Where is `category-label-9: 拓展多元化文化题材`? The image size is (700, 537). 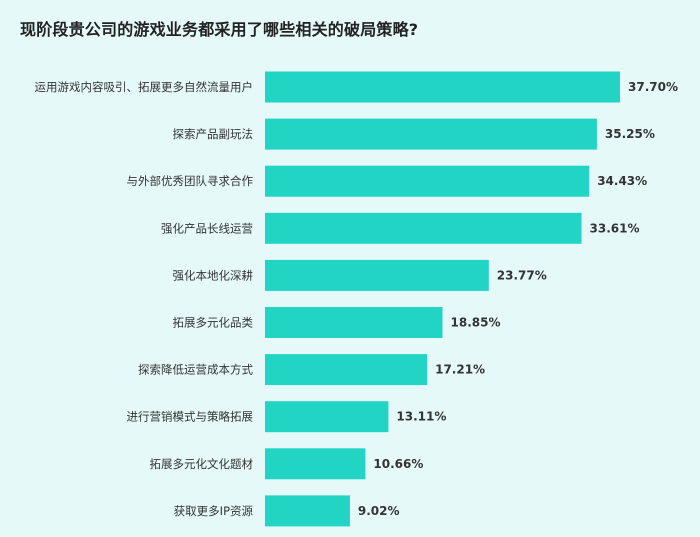
category-label-9: 拓展多元化文化题材 is located at coordinates (202, 464).